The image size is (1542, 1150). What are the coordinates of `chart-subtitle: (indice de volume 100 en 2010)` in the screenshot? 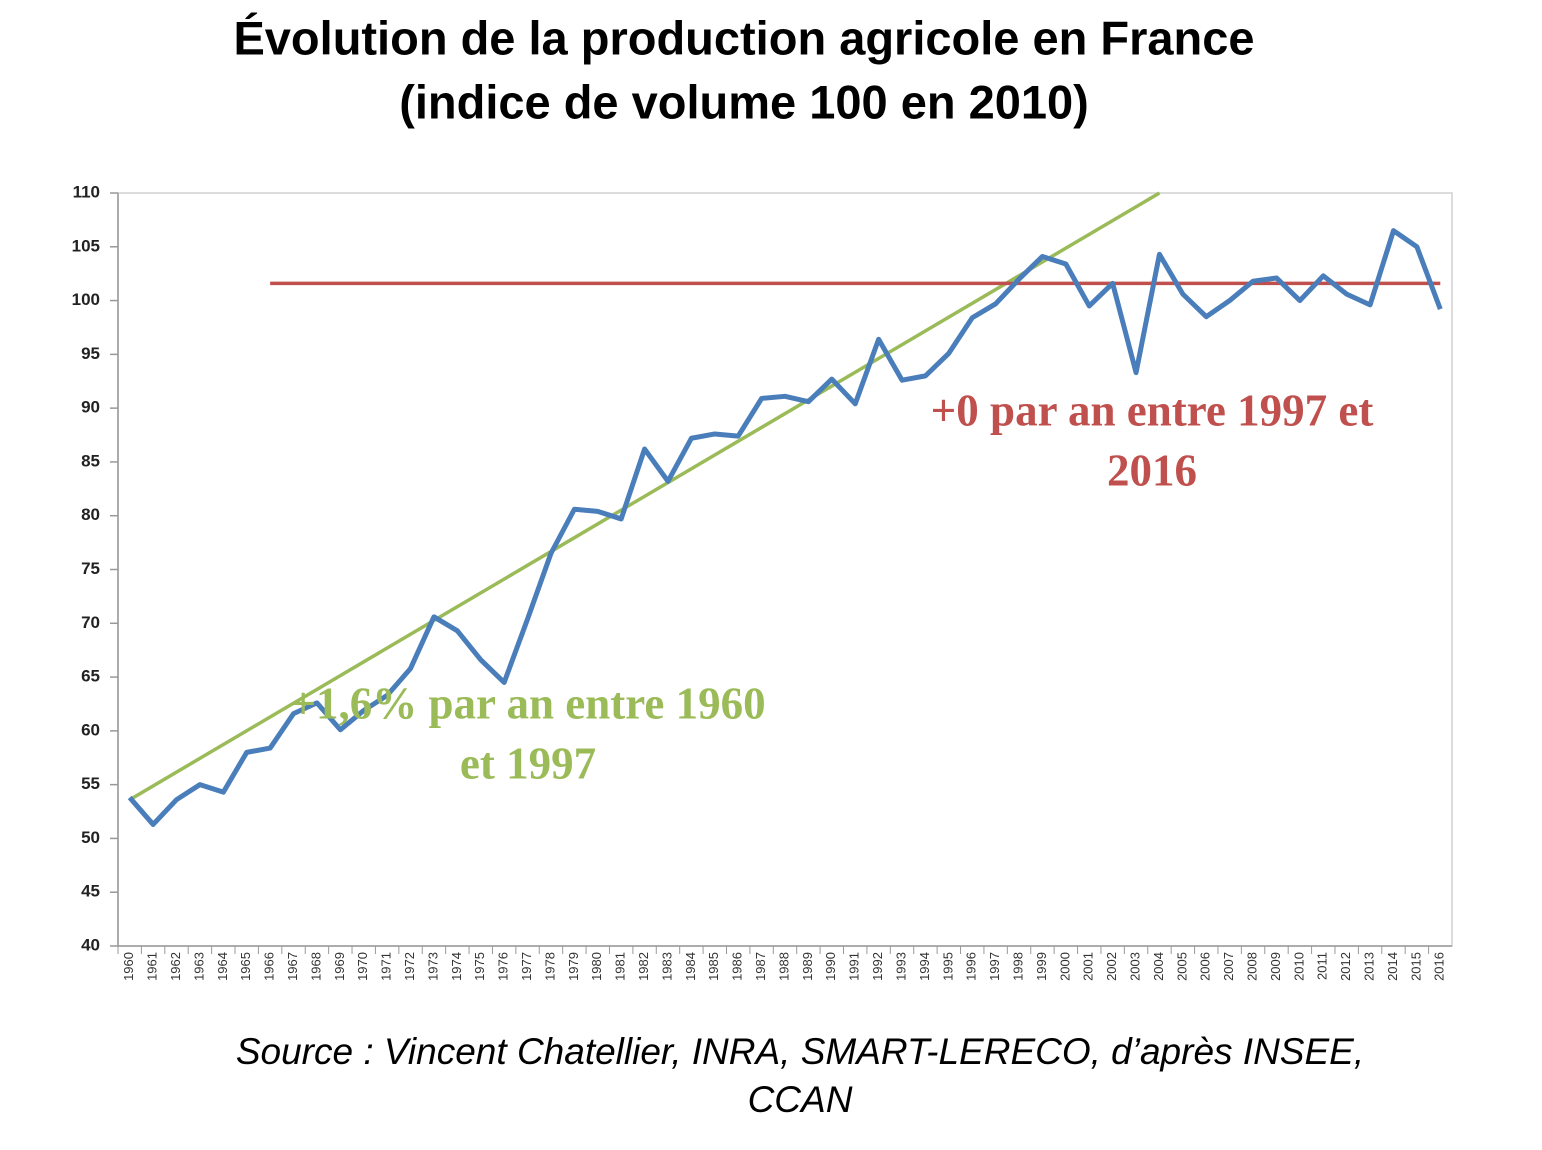 It's located at (744, 101).